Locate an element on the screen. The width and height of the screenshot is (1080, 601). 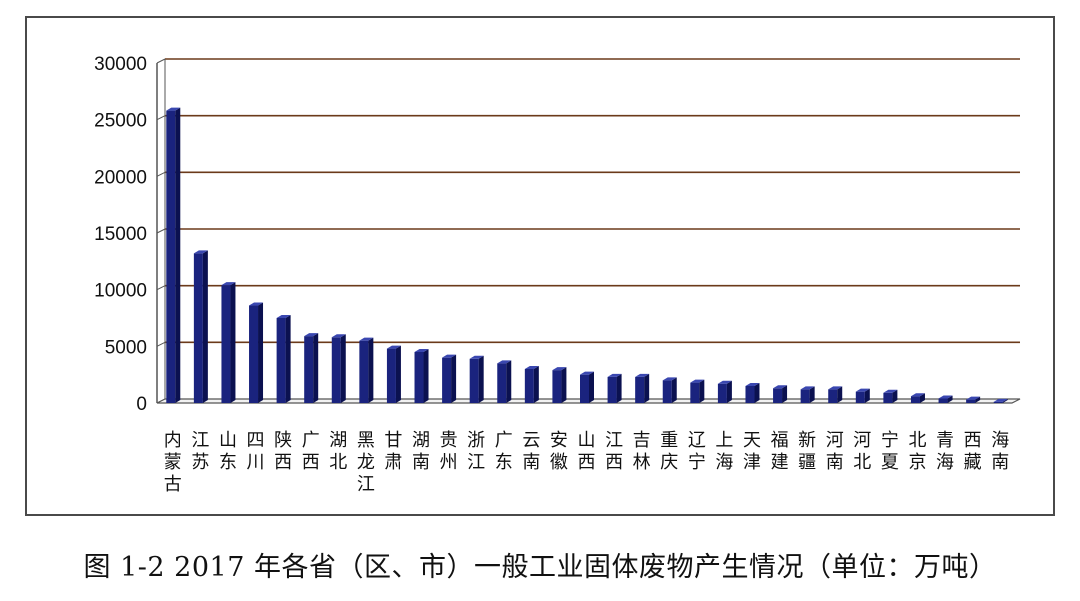
x-tick-label: 天津 is located at coordinates (752, 451).